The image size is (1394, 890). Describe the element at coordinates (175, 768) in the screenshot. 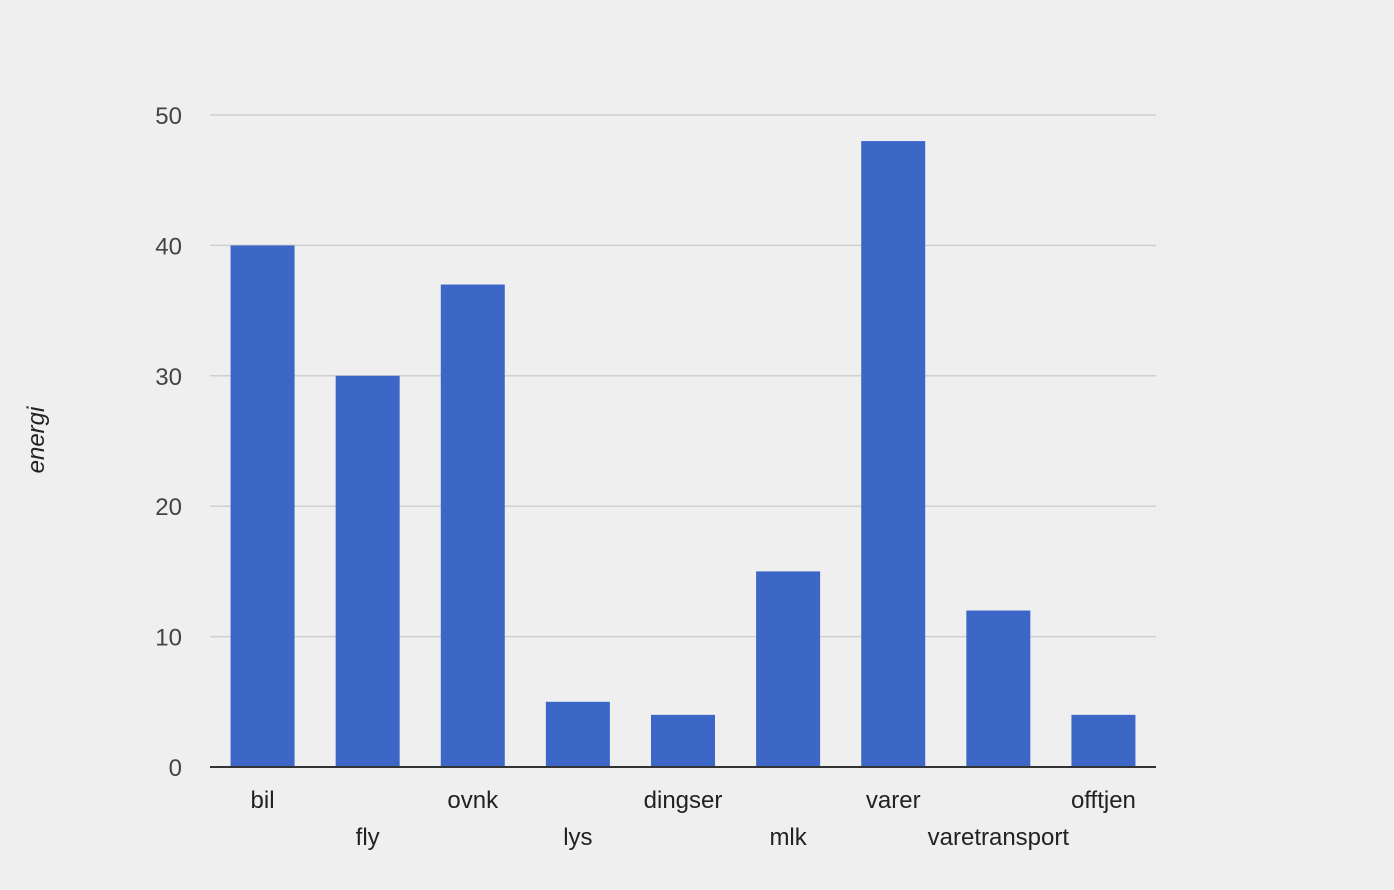

I see `y-tick-label: 0` at that location.